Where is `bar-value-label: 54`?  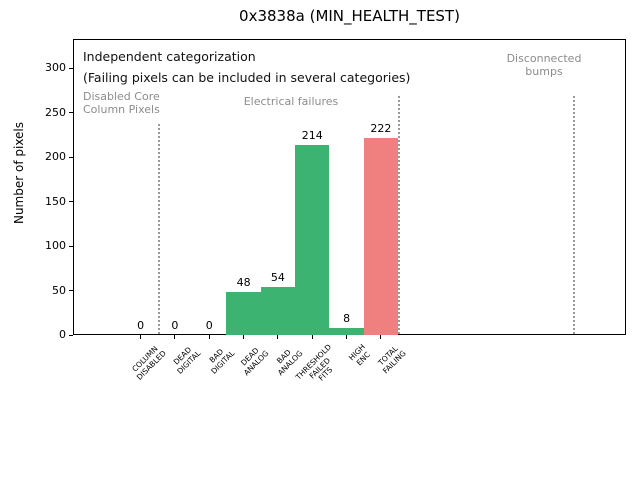
bar-value-label: 54 is located at coordinates (277, 277).